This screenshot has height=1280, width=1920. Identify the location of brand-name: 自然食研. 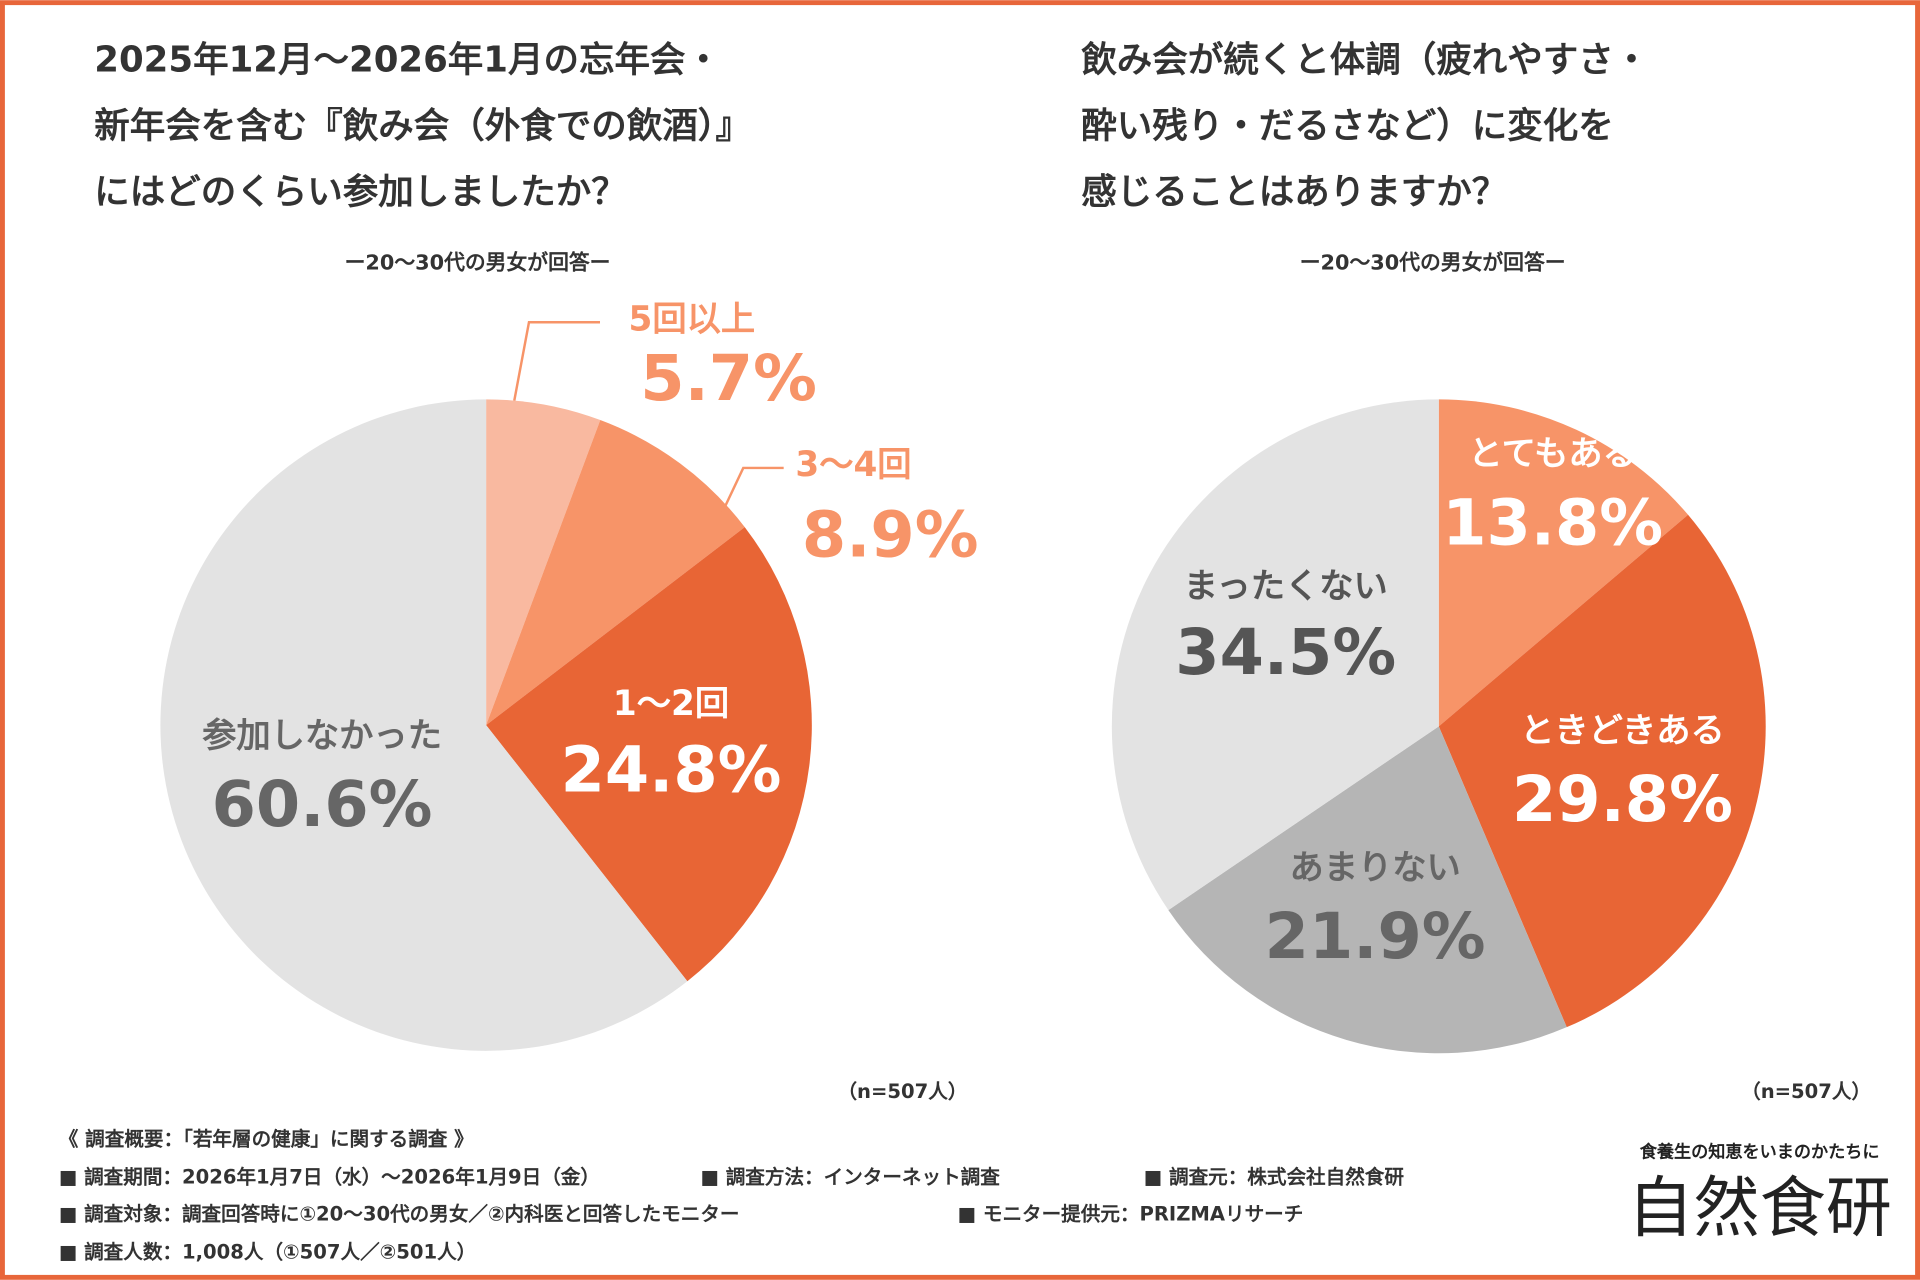
(1759, 1208).